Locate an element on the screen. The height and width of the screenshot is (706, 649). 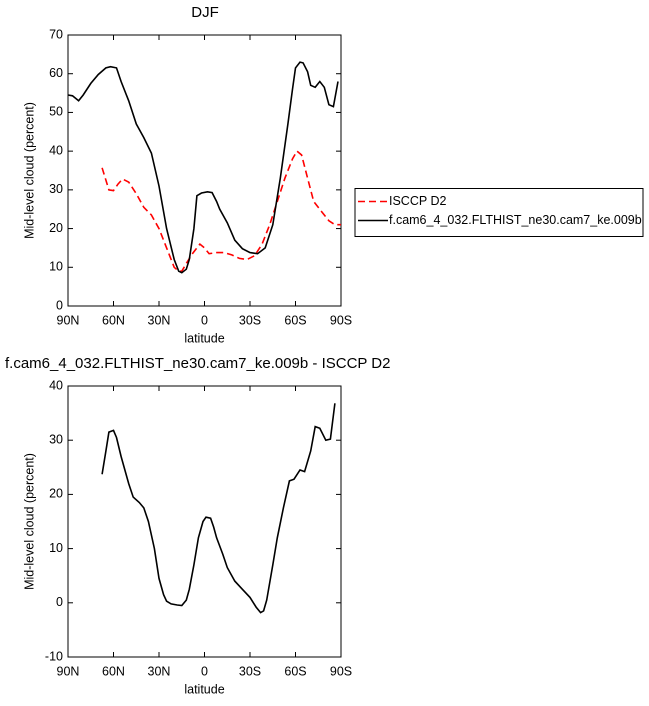
y-tick-label: 50 is located at coordinates (56, 112).